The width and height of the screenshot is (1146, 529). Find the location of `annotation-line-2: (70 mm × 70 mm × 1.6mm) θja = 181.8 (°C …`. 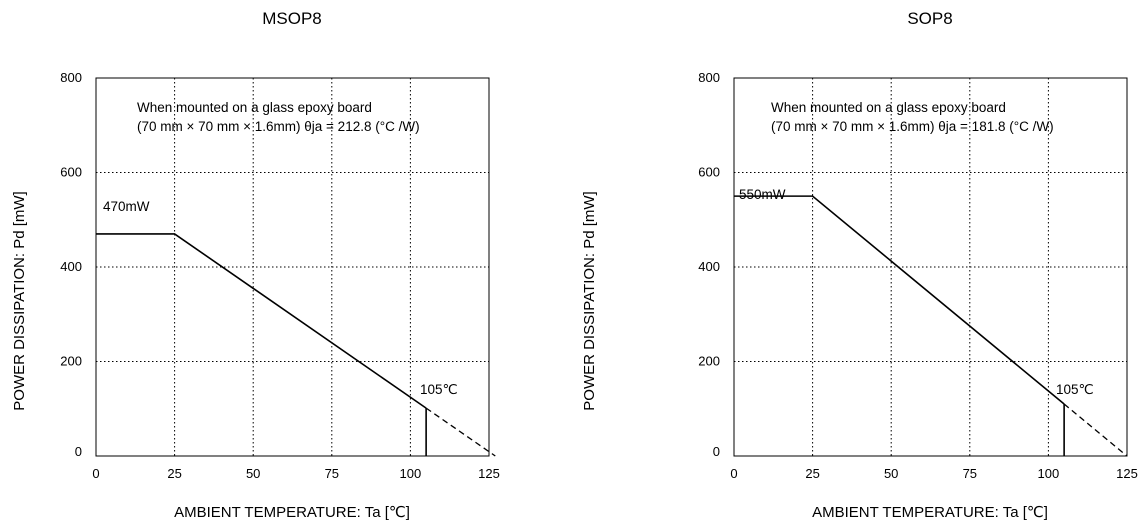

annotation-line-2: (70 mm × 70 mm × 1.6mm) θja = 181.8 (°C … is located at coordinates (912, 126).